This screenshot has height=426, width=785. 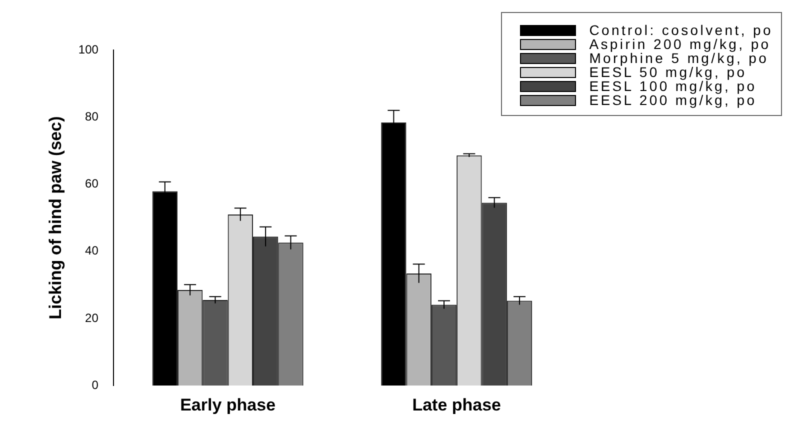 I want to click on y-tick-label: 80, so click(x=92, y=116).